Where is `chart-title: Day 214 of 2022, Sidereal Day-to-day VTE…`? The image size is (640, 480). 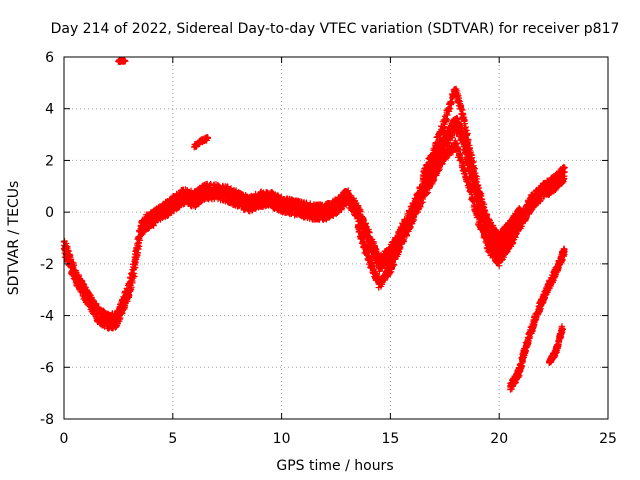 chart-title: Day 214 of 2022, Sidereal Day-to-day VTE… is located at coordinates (335, 29).